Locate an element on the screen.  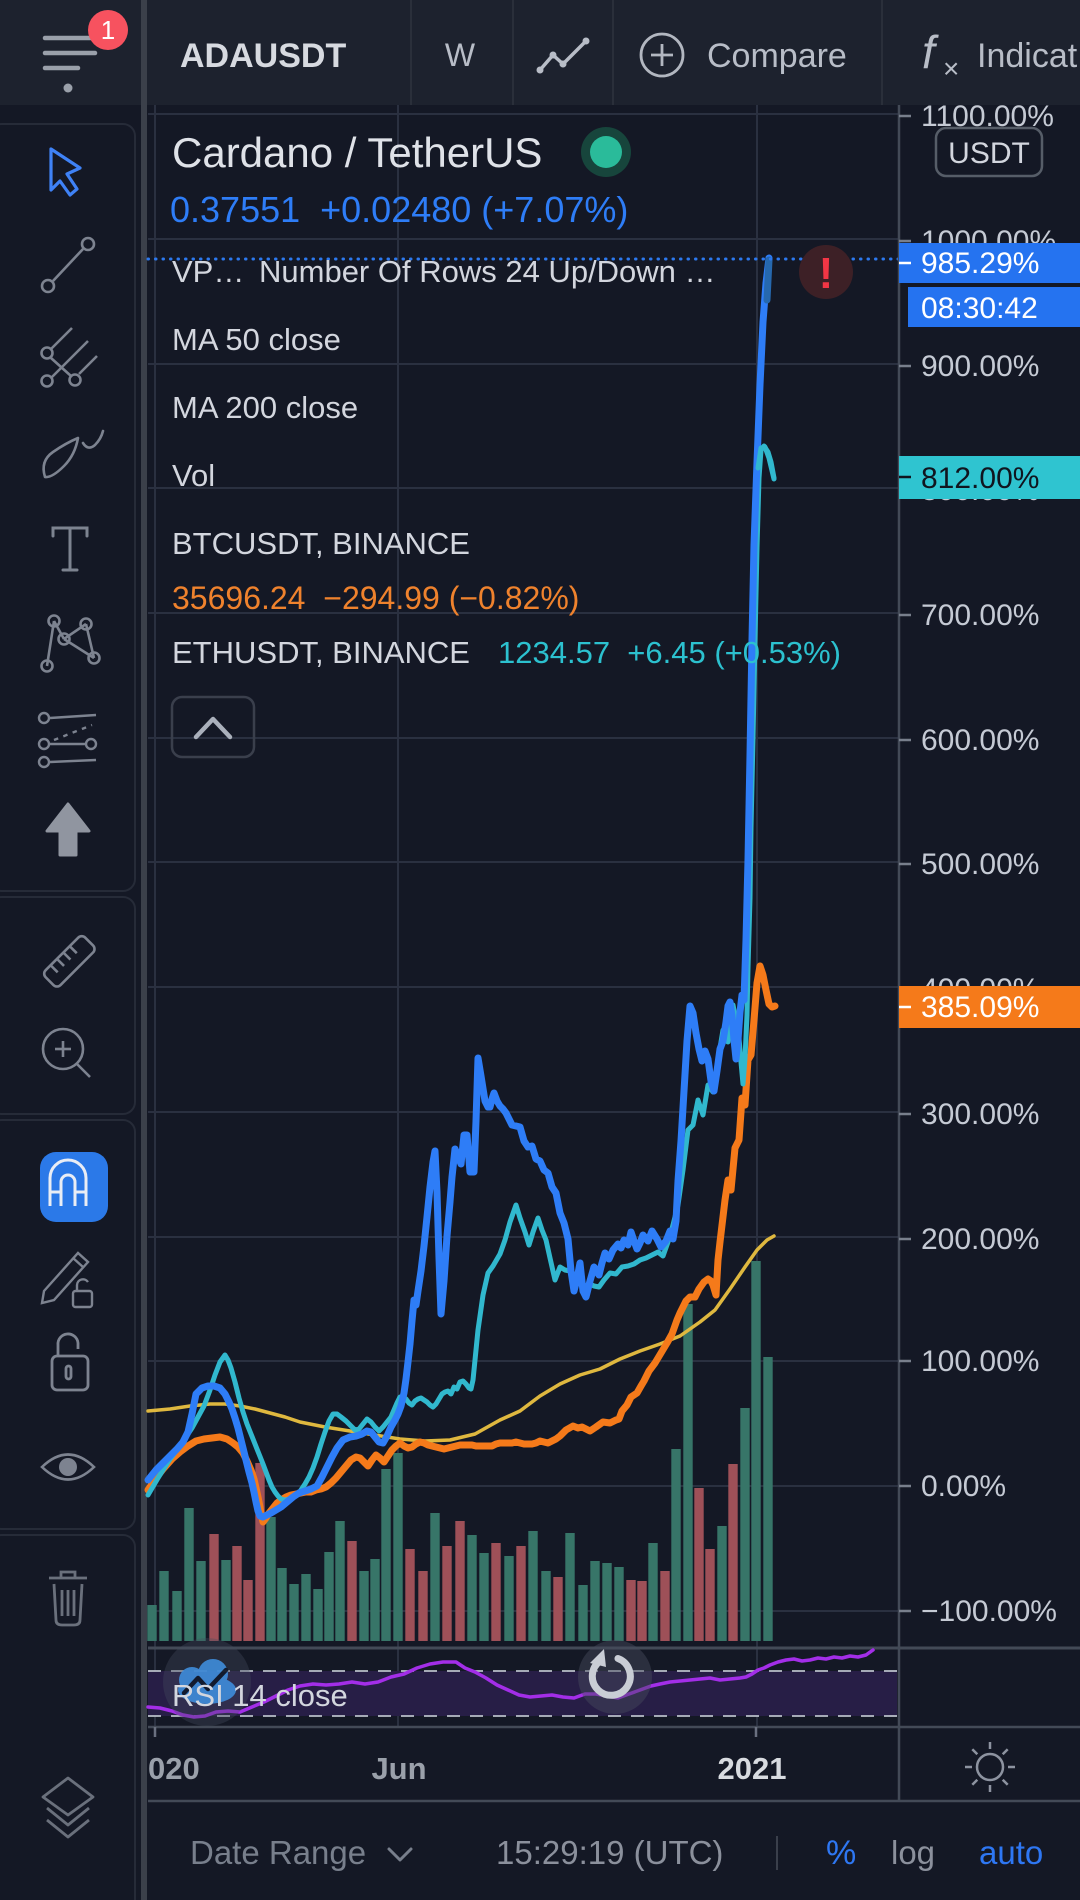
svg-text: 900.00% is located at coordinates (980, 366).